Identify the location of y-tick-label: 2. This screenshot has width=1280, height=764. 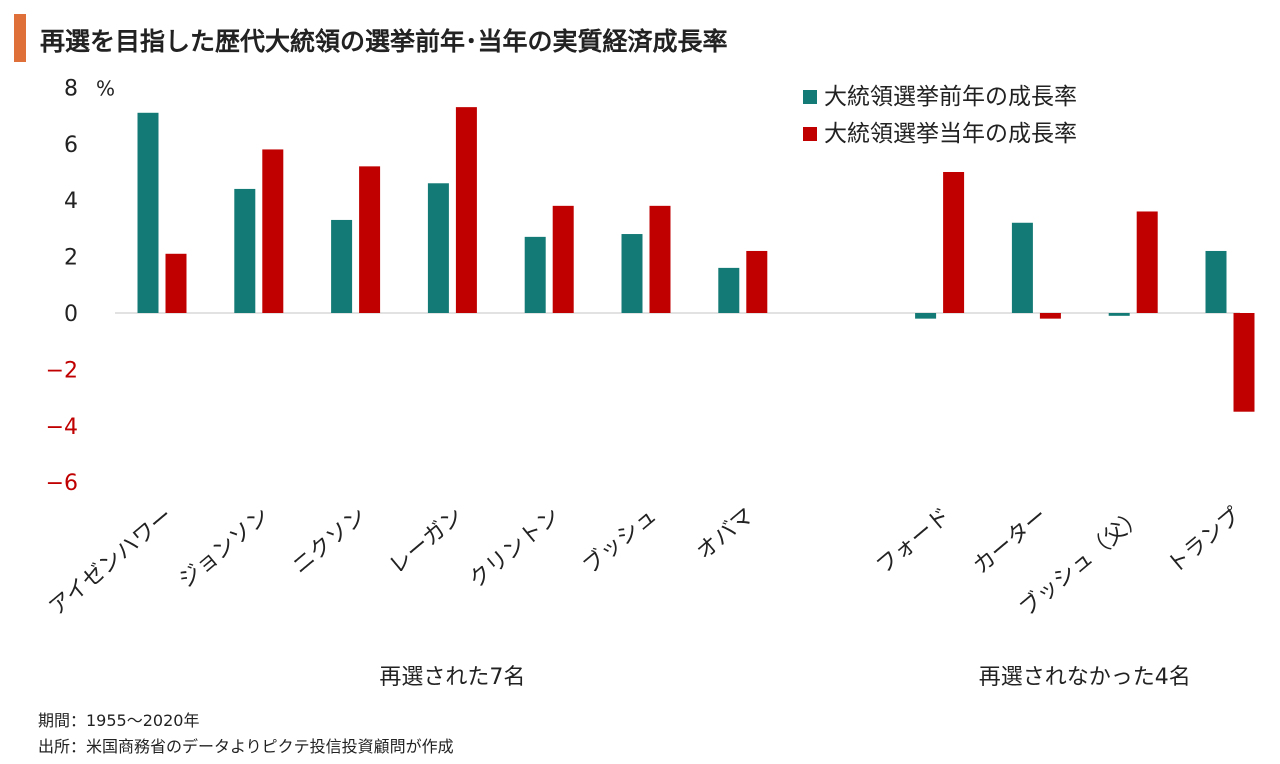
(71, 258).